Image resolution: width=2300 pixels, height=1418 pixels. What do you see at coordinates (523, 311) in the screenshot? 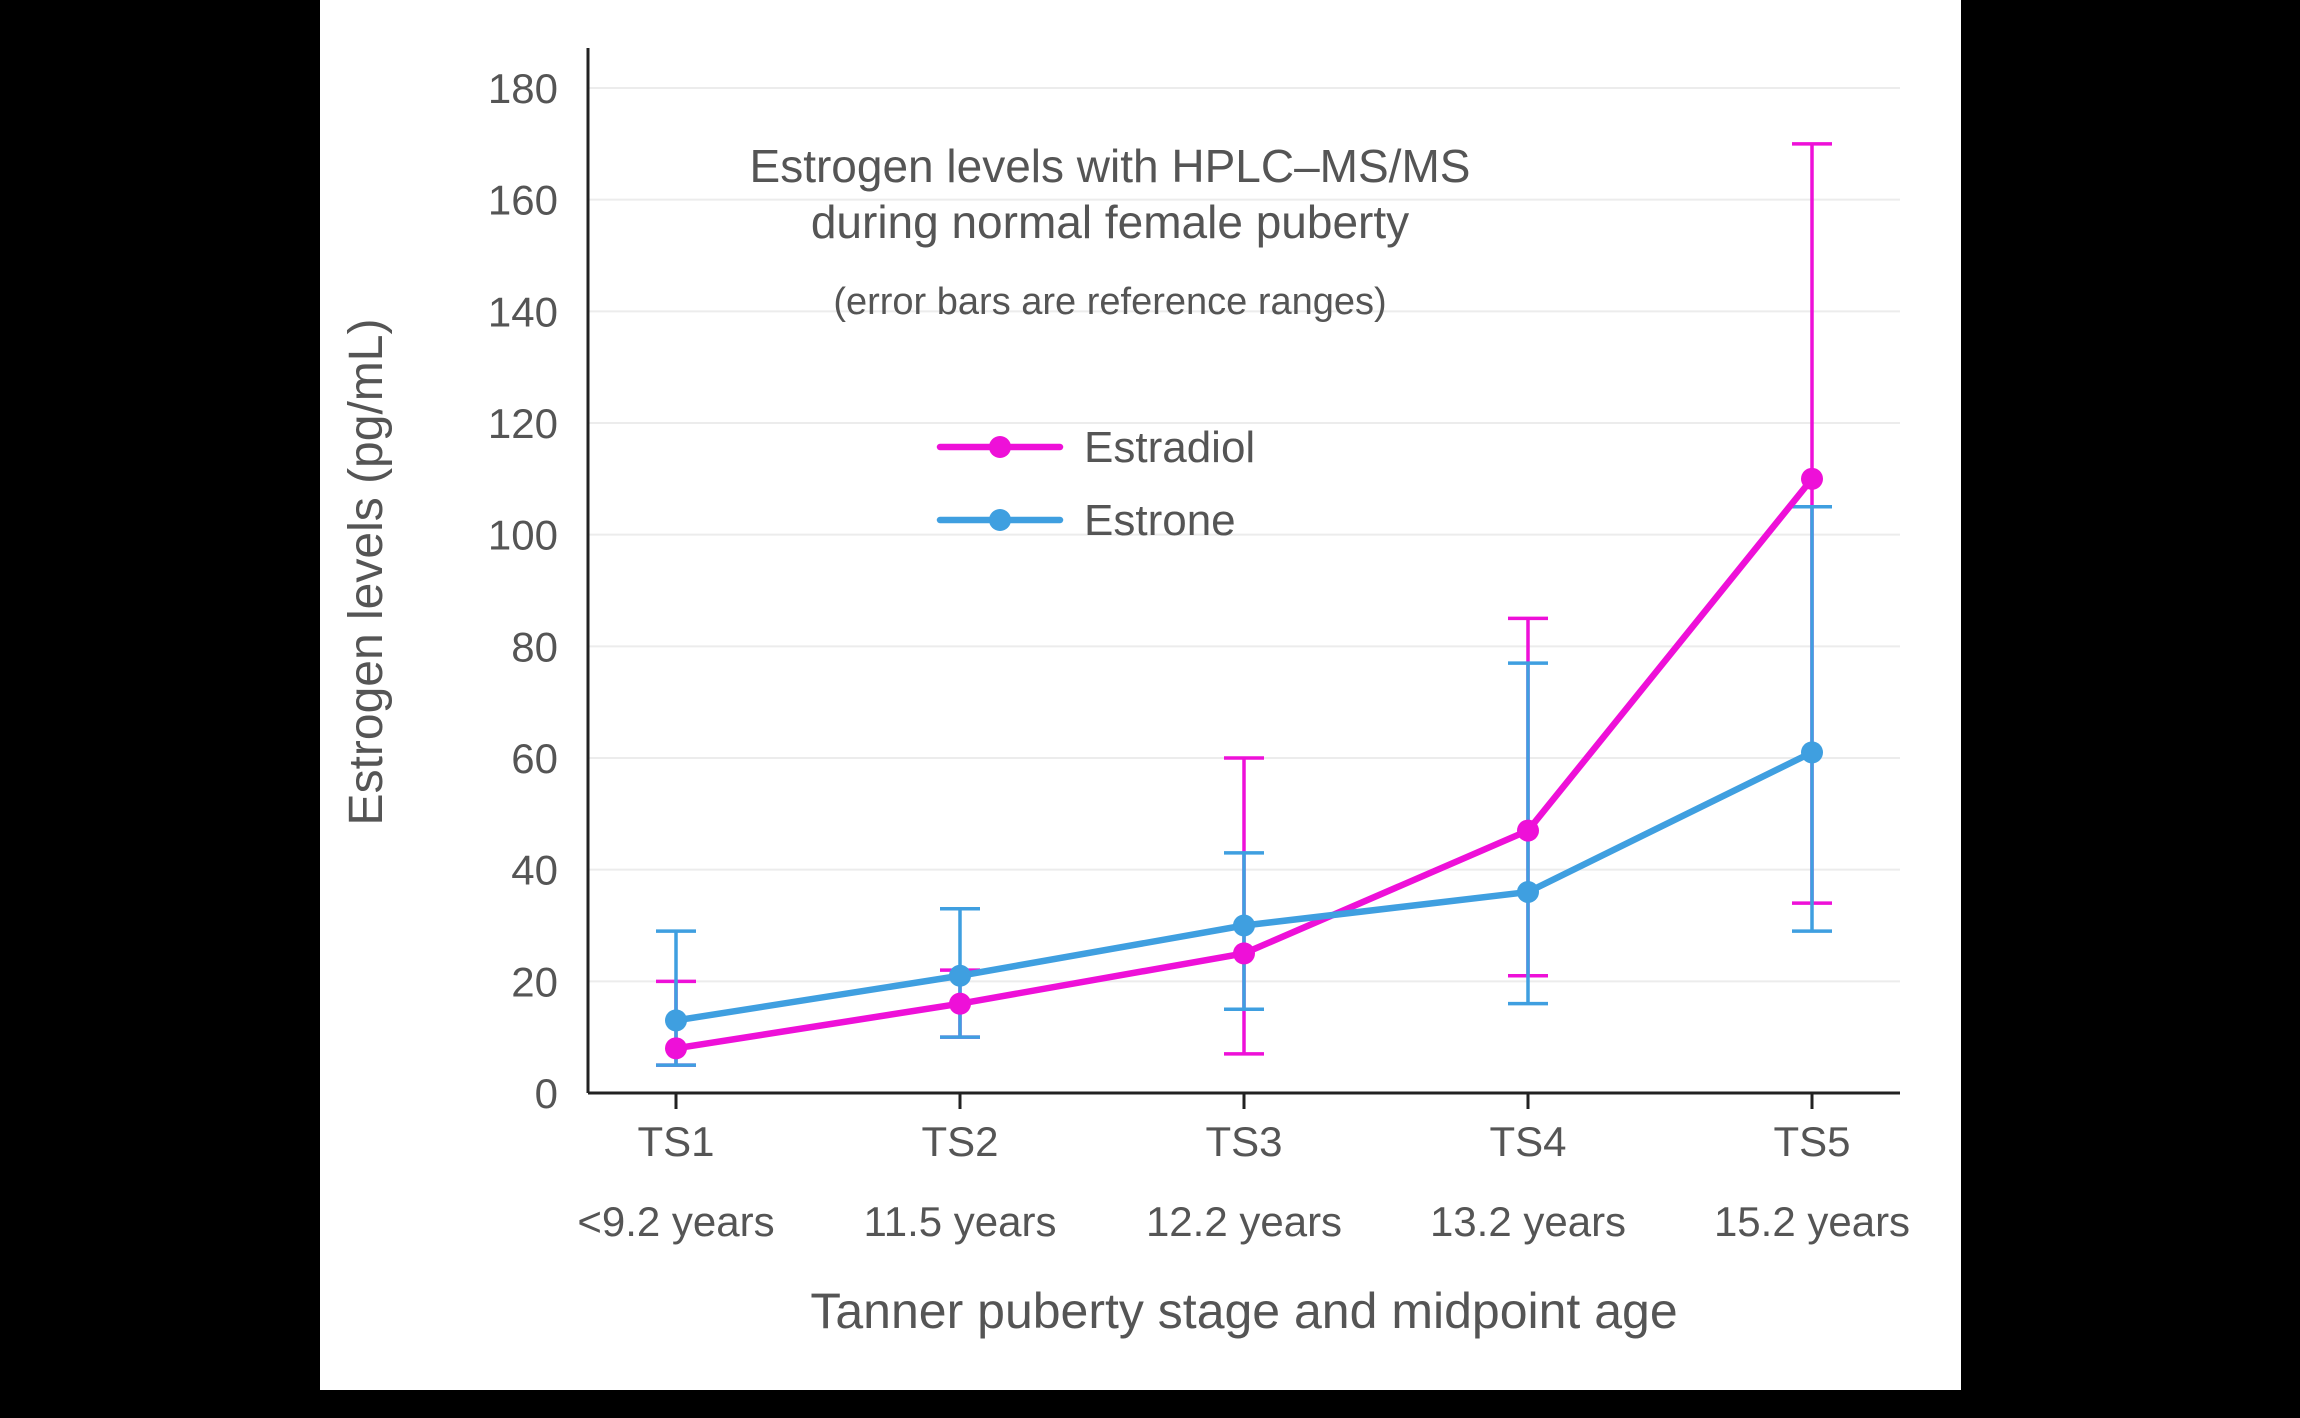
I see `y-tick-label: 140` at bounding box center [523, 311].